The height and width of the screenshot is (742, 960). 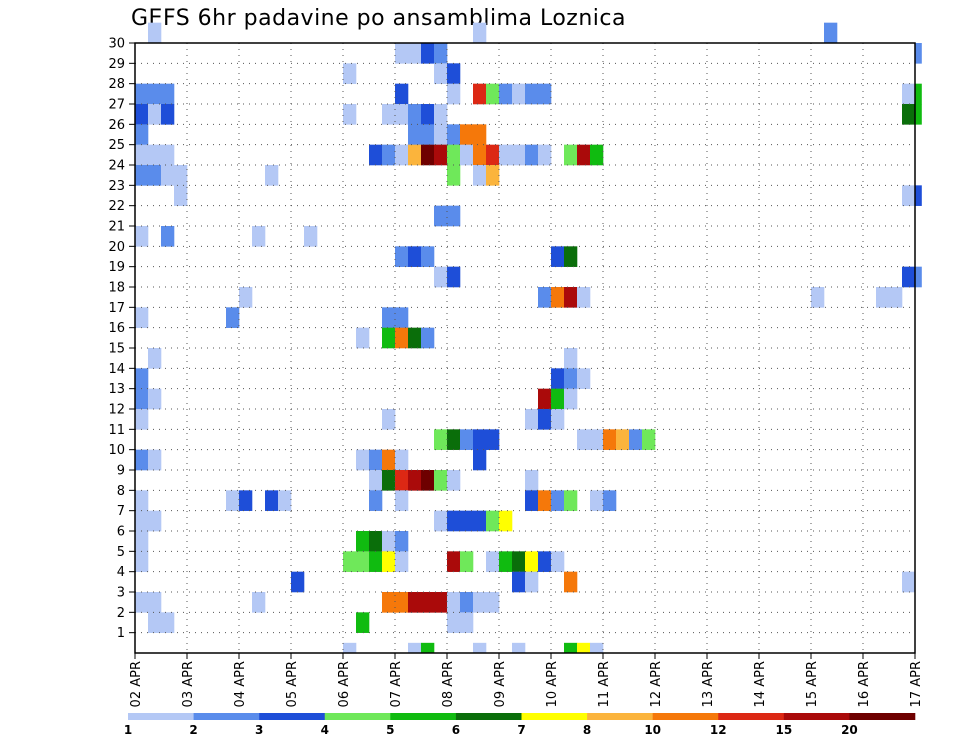 I want to click on colorbar-tick-label: 2, so click(x=193, y=730).